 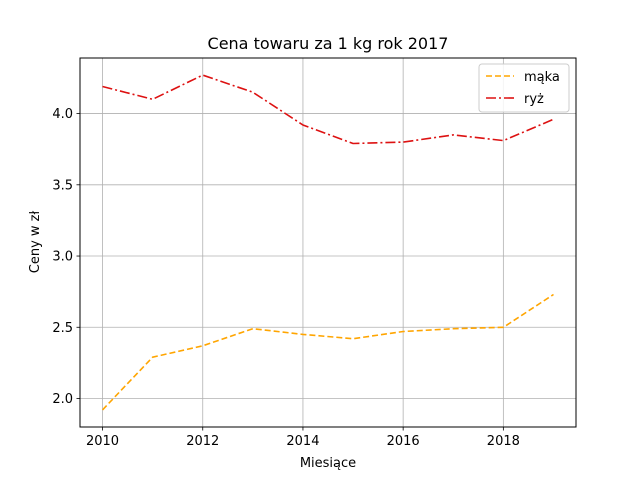 I want to click on y-tick-label: 4.0, so click(x=62, y=114).